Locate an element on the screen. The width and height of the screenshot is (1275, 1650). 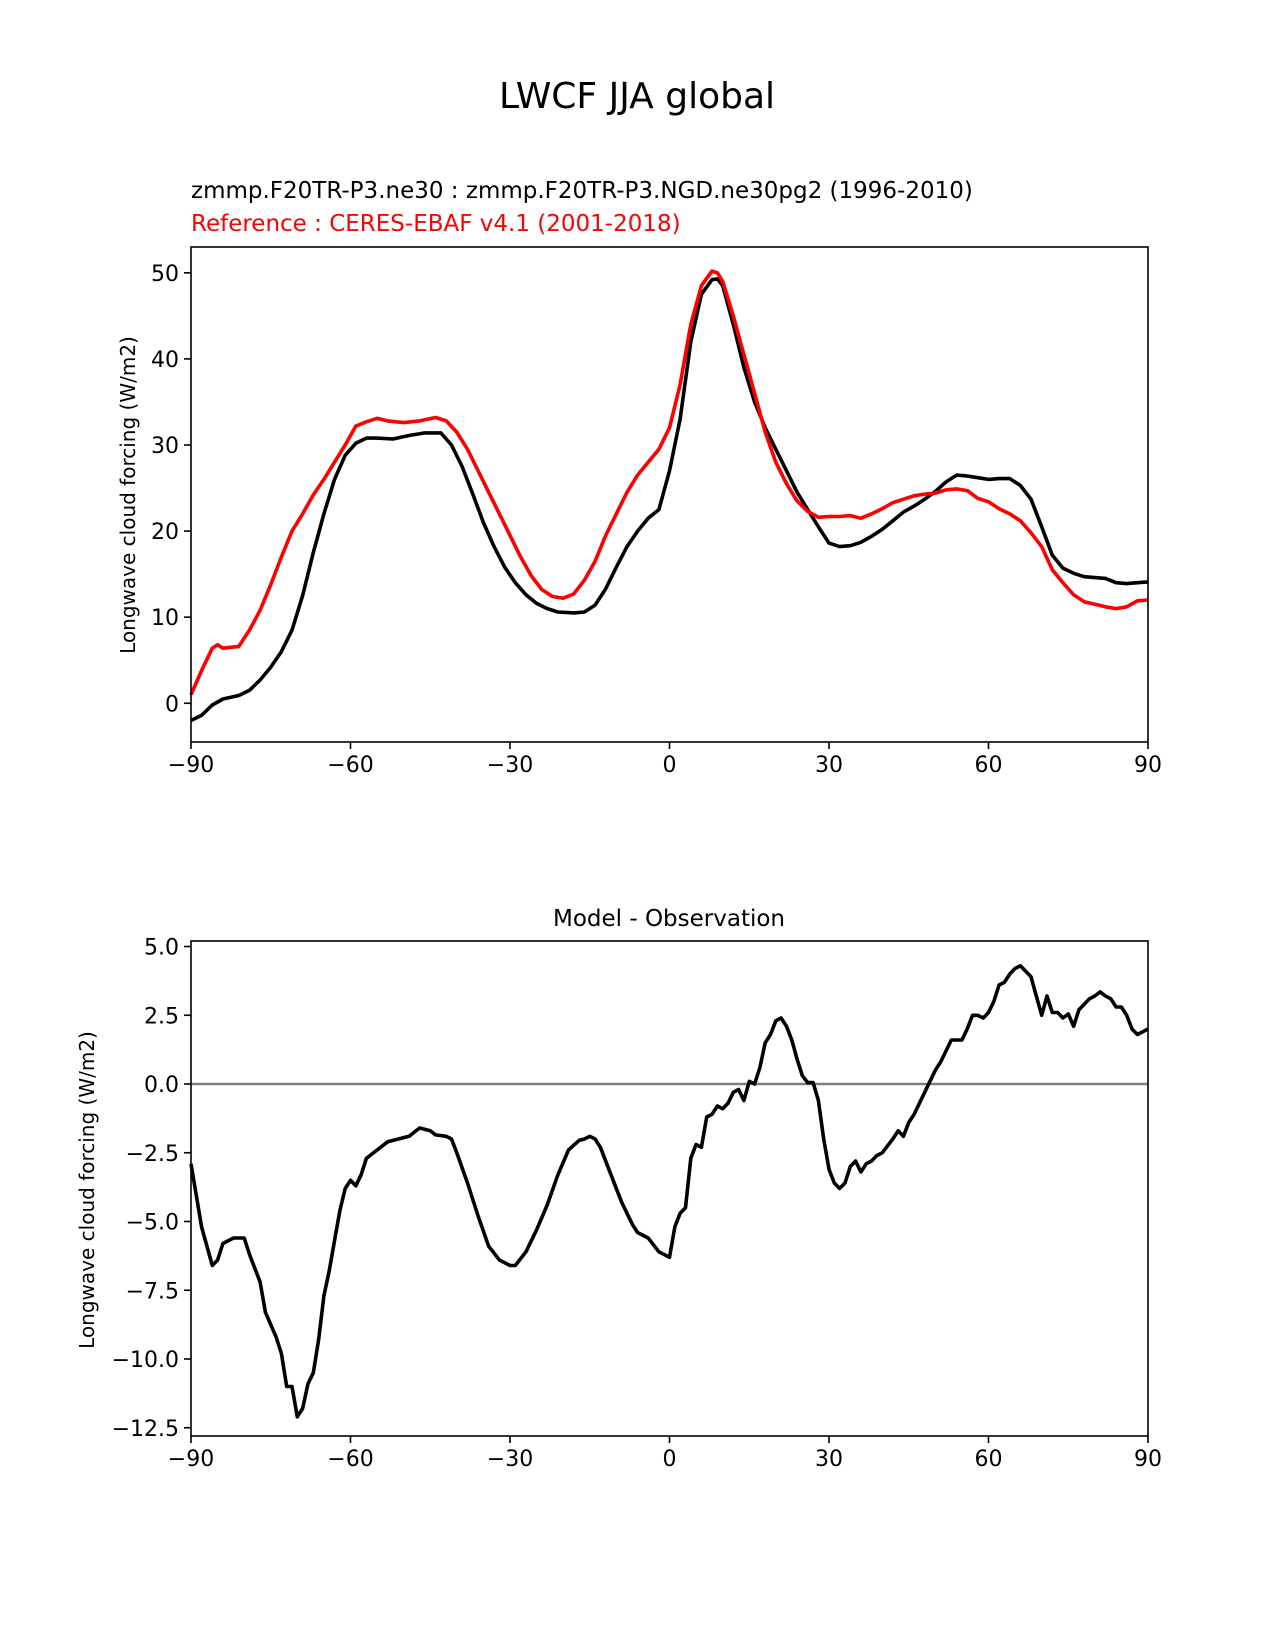
y-tick-label: −2.5 is located at coordinates (152, 1154).